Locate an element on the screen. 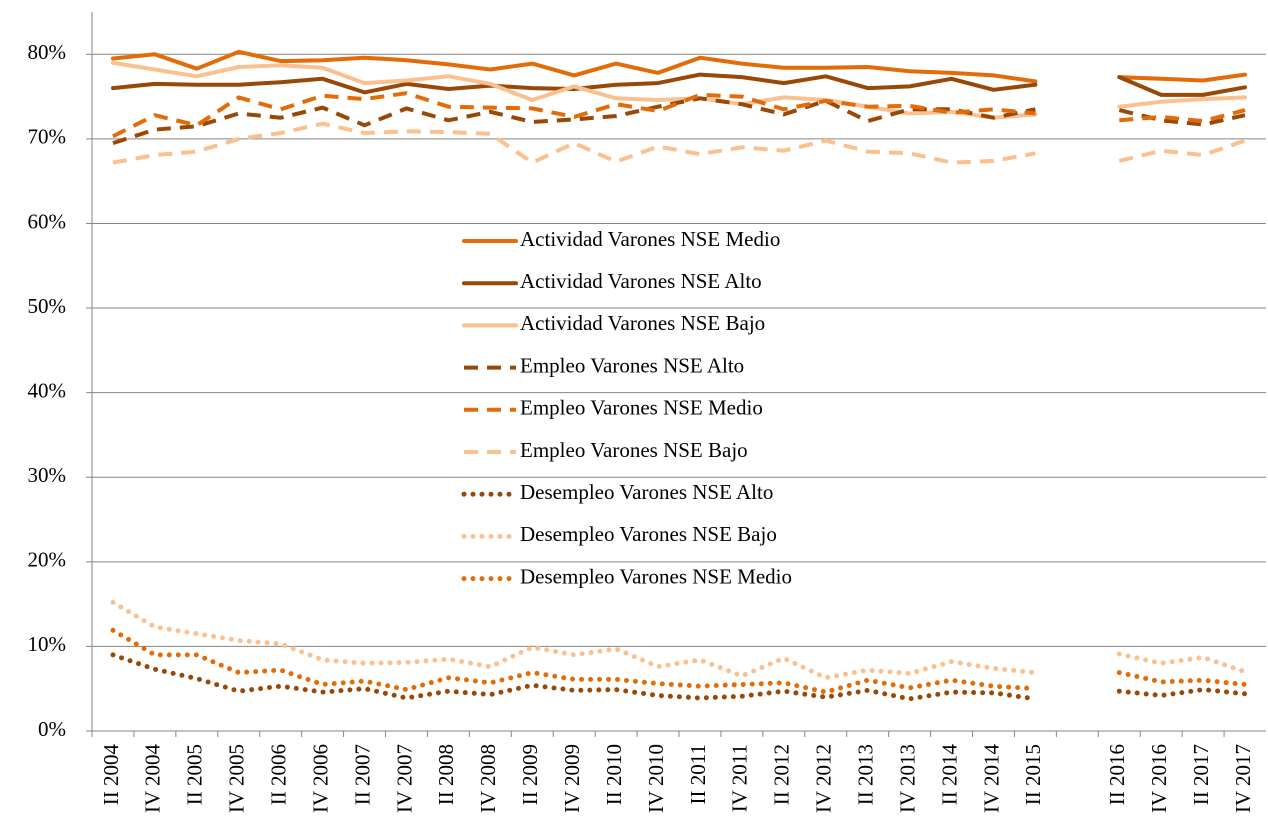 This screenshot has width=1268, height=839. x-tick-label: II 2013 is located at coordinates (865, 774).